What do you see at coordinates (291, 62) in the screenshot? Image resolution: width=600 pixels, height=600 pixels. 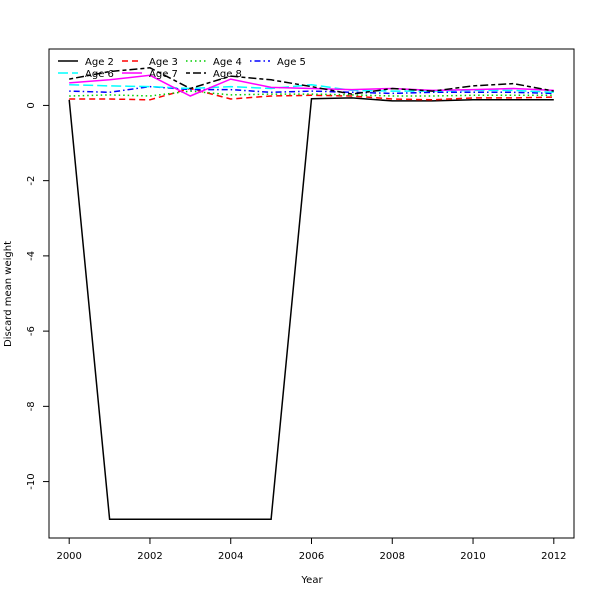 I see `legend-label-4: Age 5` at bounding box center [291, 62].